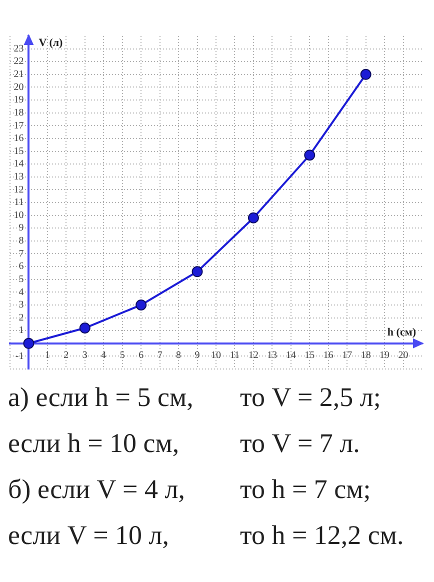  I want to click on y-tick-label: 15, so click(19, 151).